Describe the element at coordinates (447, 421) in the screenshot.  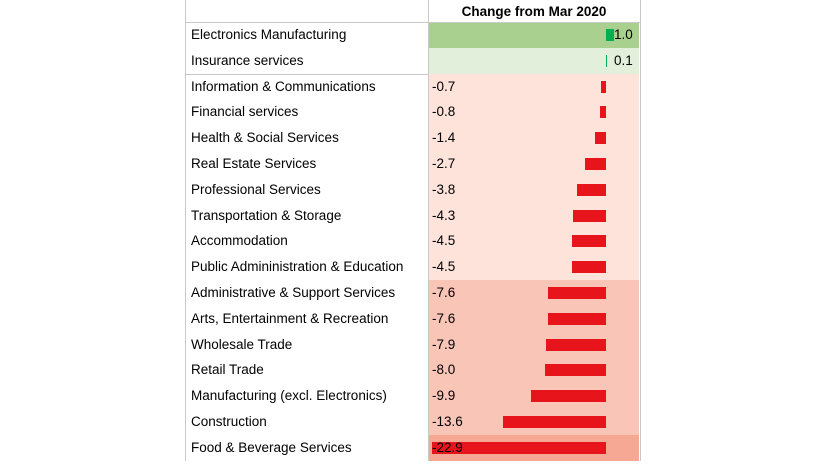
I see `data-label: -13.6` at that location.